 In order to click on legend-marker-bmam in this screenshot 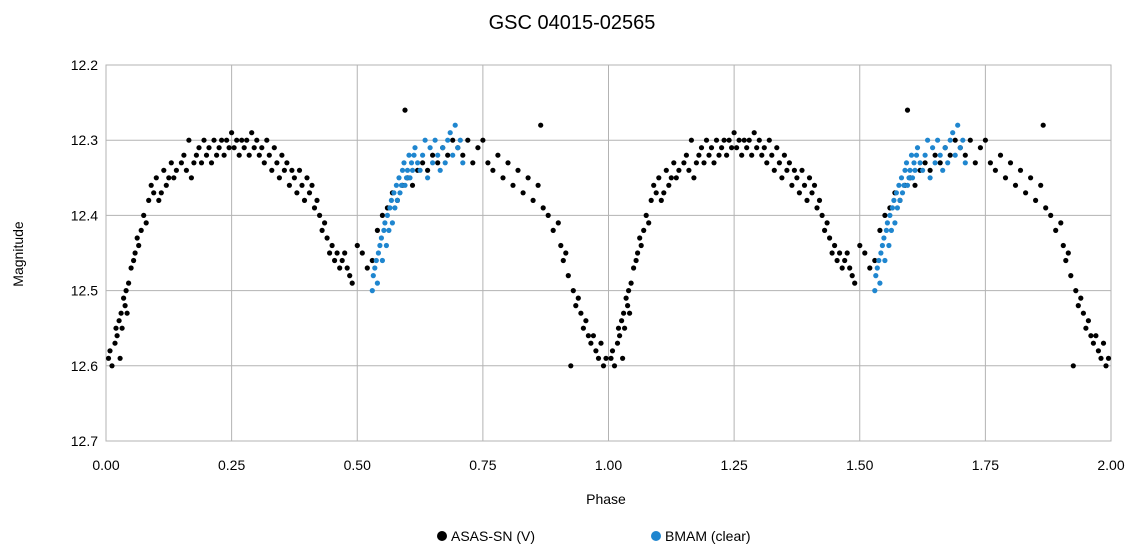, I will do `click(656, 536)`.